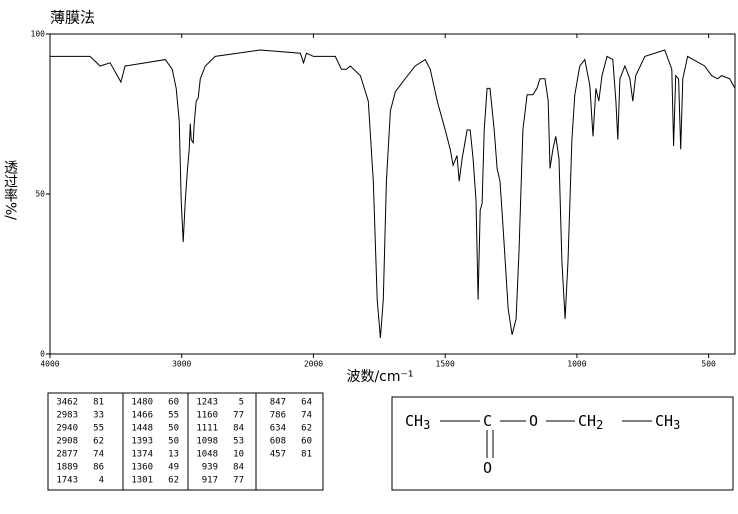 The image size is (738, 514). I want to click on peak-wavenumber: 1048, so click(207, 455).